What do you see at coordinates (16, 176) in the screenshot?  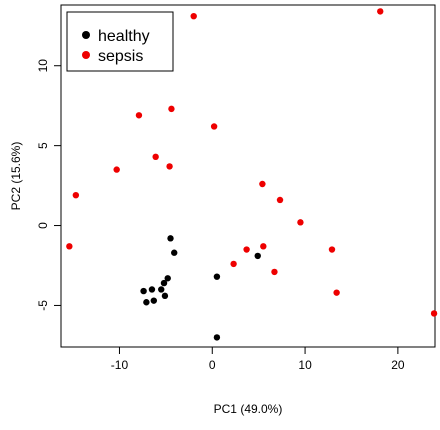 I see `y-axis-label: PC2 (15.6%)` at bounding box center [16, 176].